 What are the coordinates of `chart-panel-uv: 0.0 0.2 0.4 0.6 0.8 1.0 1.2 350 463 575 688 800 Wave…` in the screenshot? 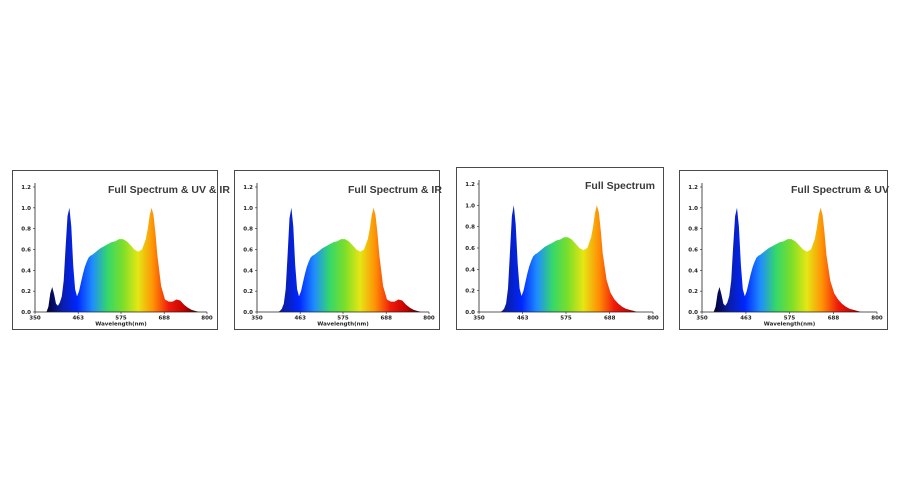 It's located at (784, 250).